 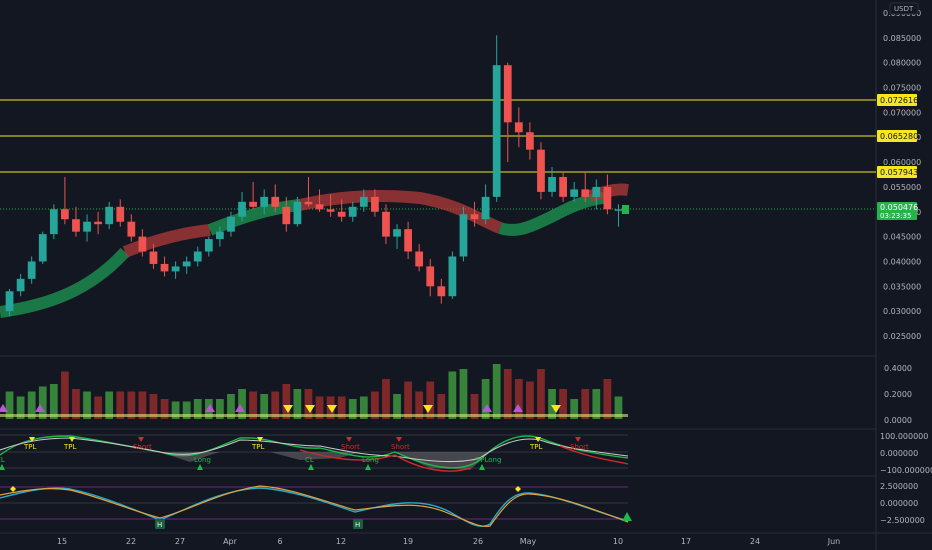 What do you see at coordinates (408, 541) in the screenshot?
I see `time-tick-label: 19` at bounding box center [408, 541].